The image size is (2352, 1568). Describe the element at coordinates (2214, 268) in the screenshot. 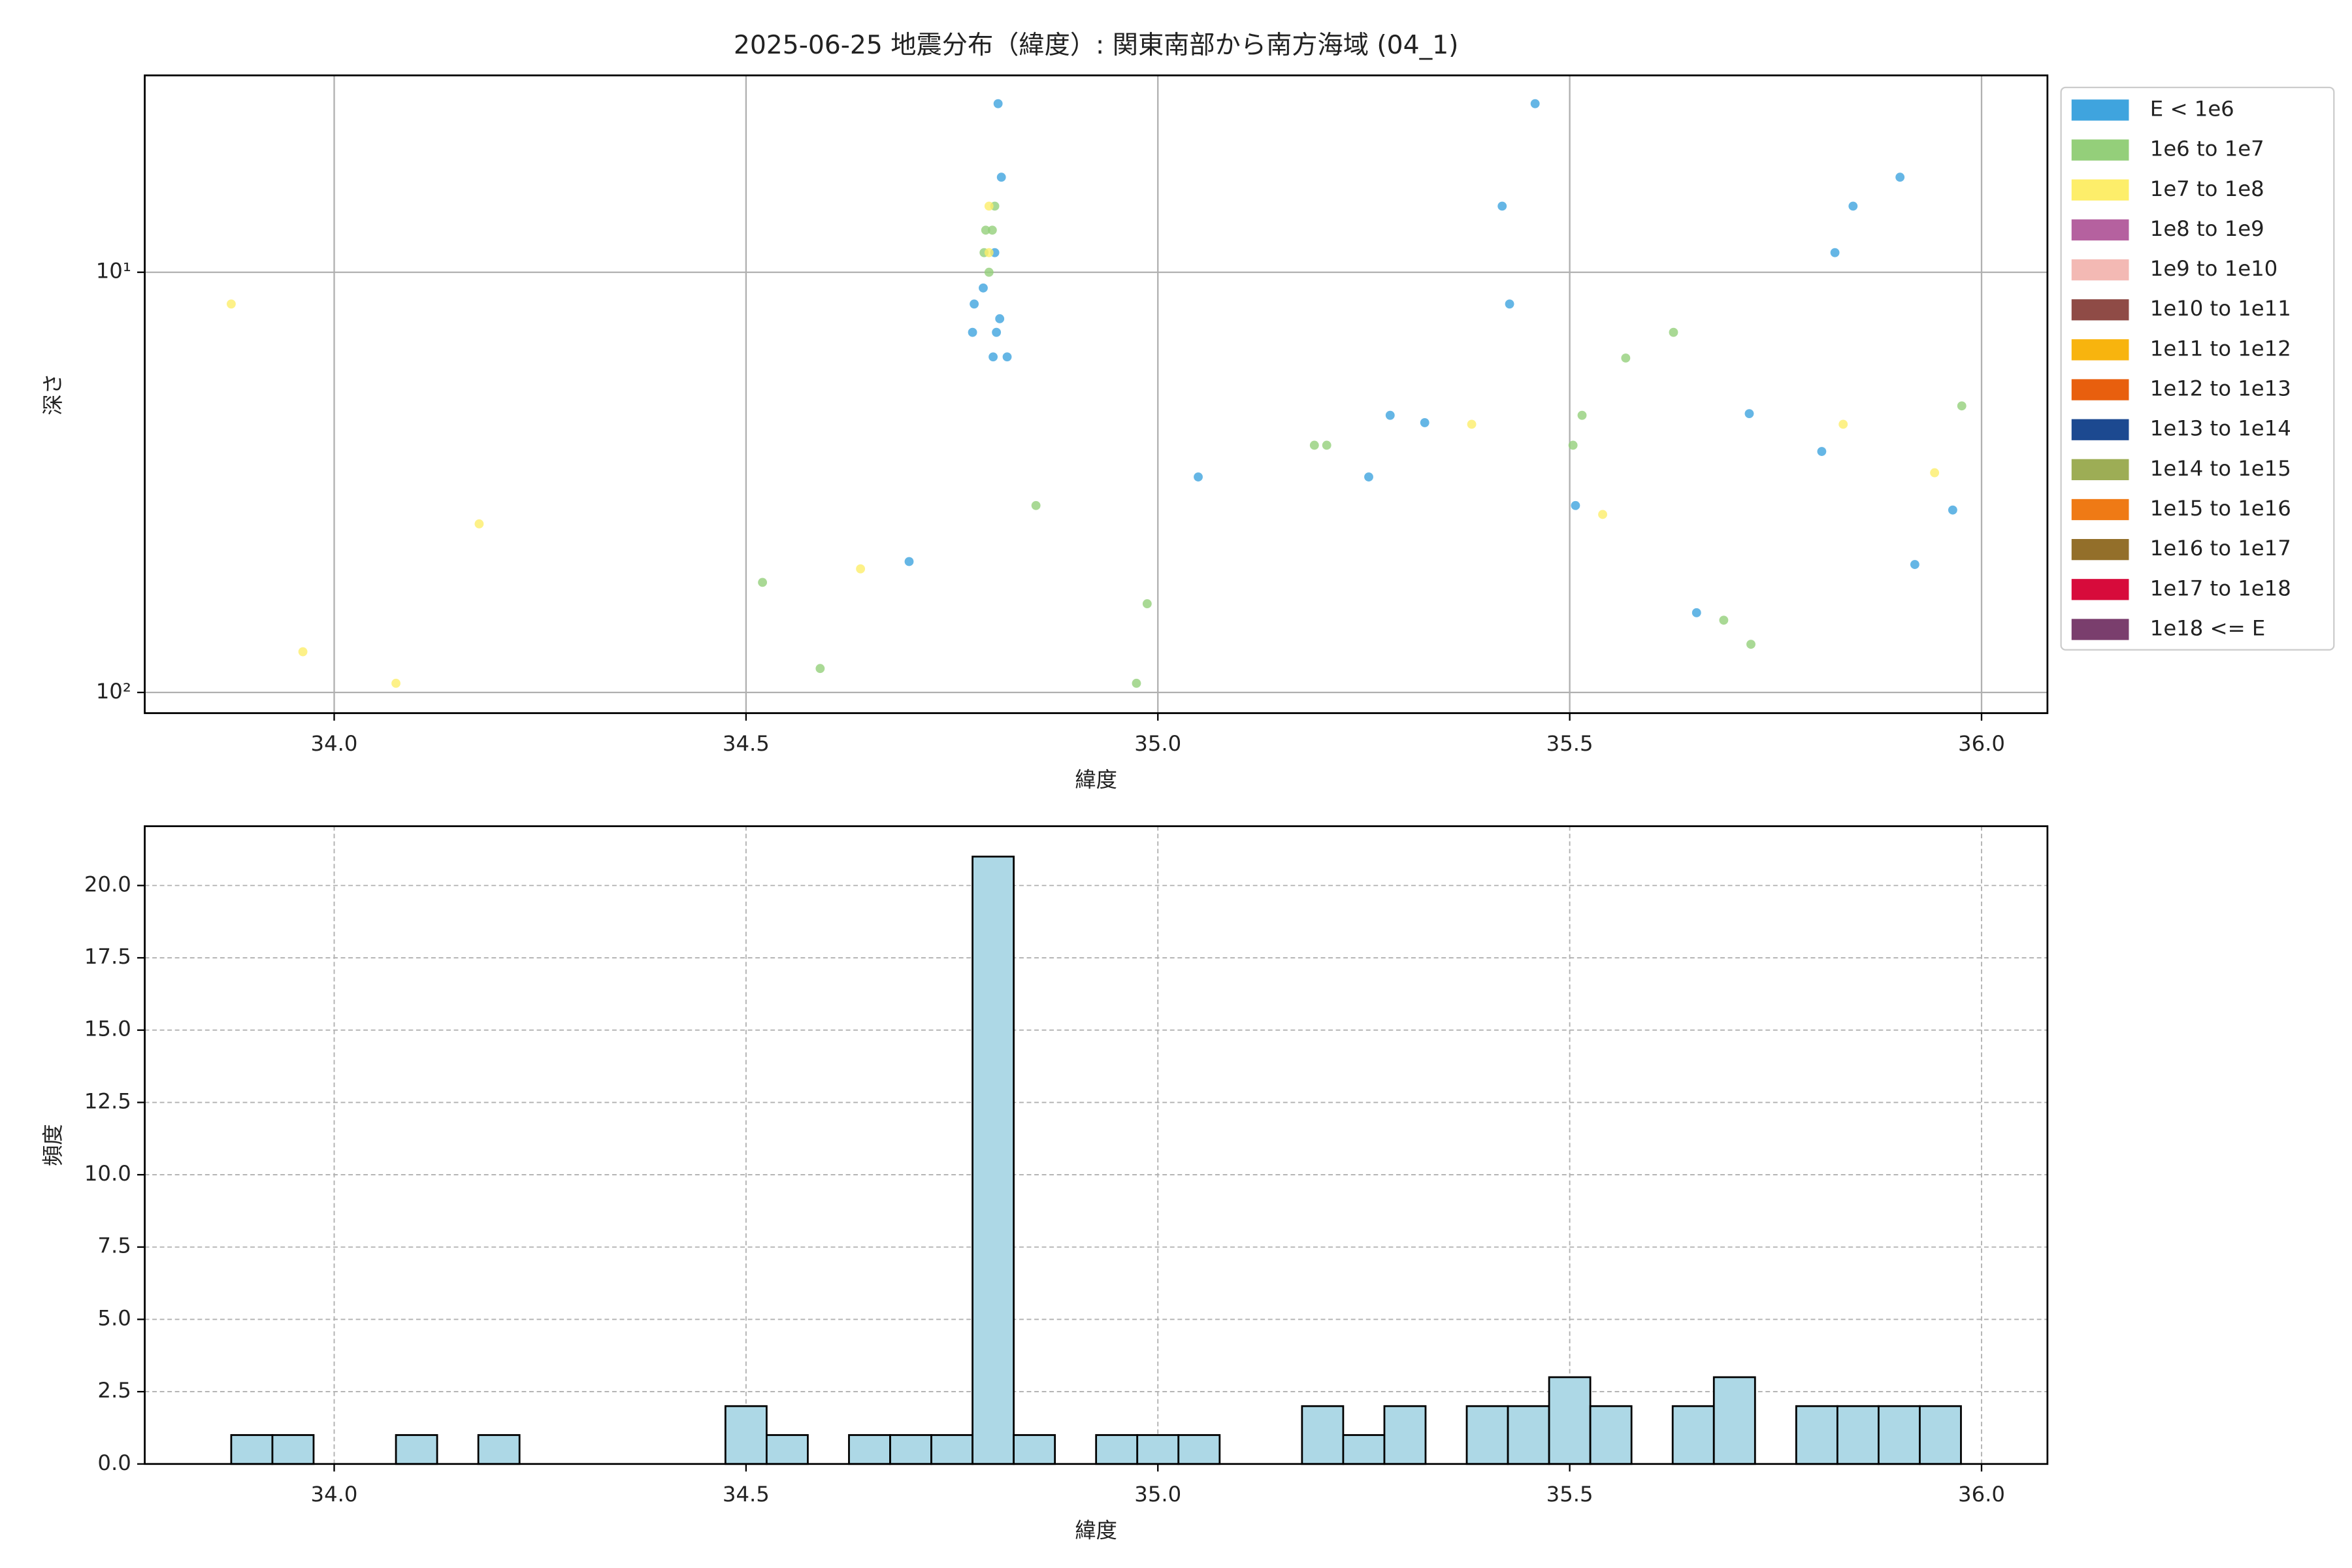

I see `legend-label: 1e9 to 1e10` at that location.